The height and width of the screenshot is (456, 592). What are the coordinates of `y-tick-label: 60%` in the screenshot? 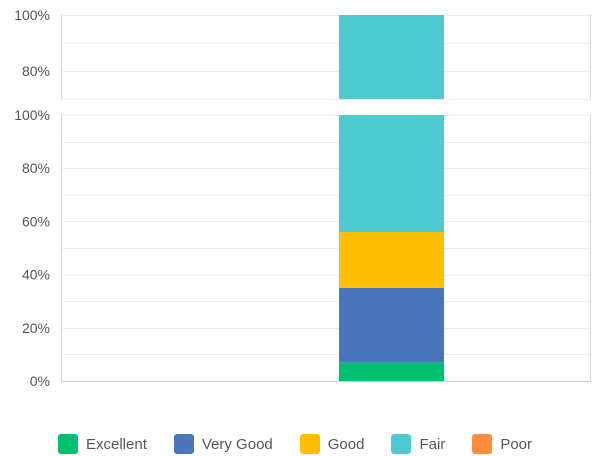 It's located at (36, 221).